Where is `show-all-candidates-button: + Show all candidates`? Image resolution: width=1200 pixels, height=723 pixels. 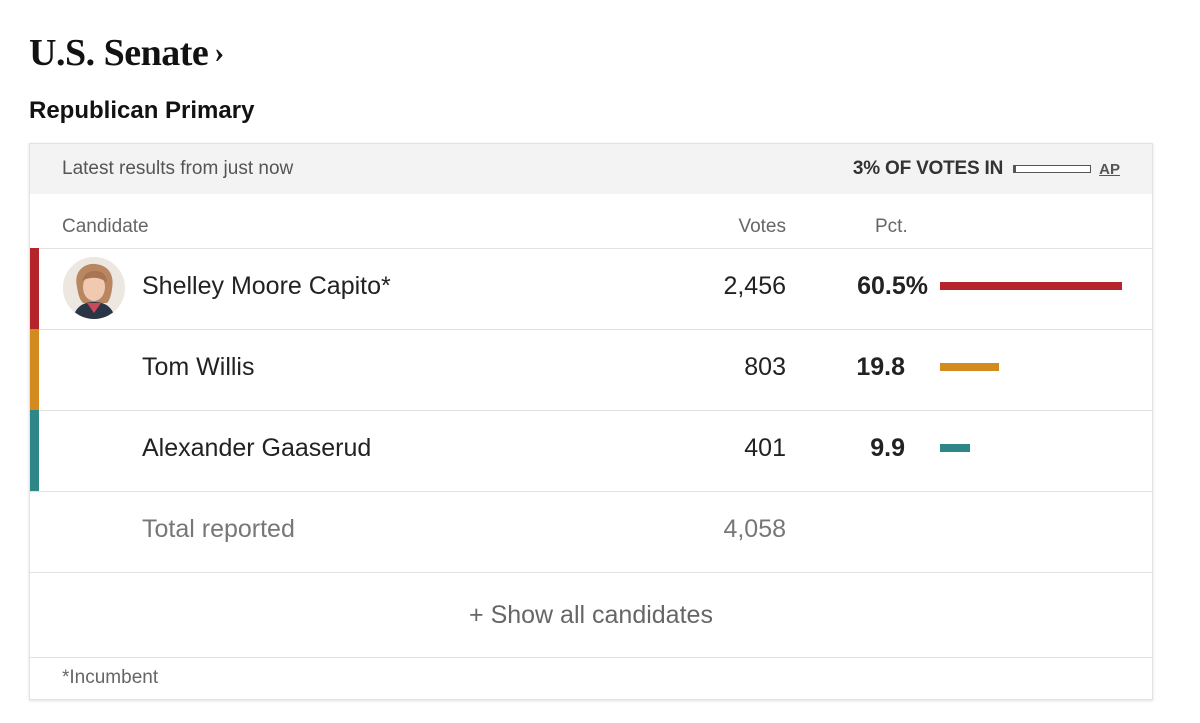
show-all-candidates-button: + Show all candidates is located at coordinates (591, 616).